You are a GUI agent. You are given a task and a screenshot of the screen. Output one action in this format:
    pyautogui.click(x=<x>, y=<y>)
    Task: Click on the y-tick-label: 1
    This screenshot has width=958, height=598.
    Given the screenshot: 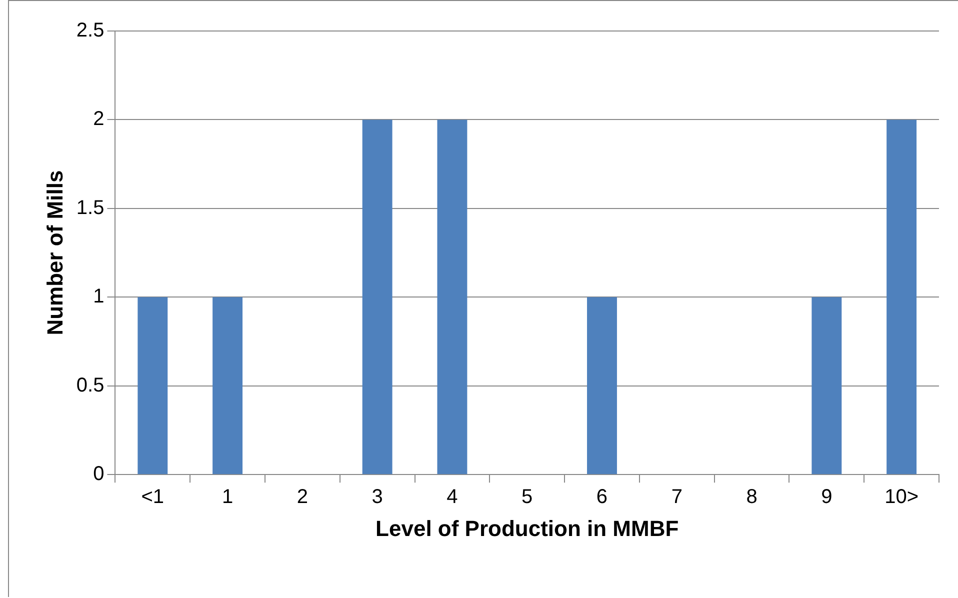 What is the action you would take?
    pyautogui.click(x=98, y=297)
    